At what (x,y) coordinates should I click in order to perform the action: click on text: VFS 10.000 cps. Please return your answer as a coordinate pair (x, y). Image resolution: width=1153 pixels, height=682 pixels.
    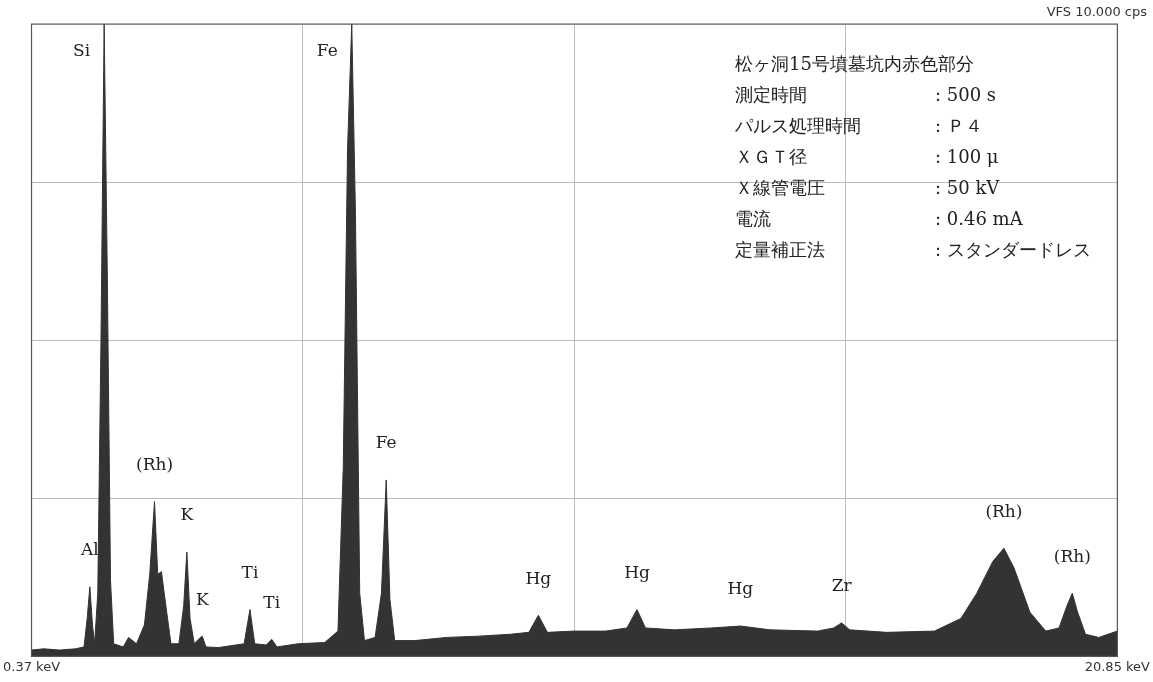
    Looking at the image, I should click on (1096, 11).